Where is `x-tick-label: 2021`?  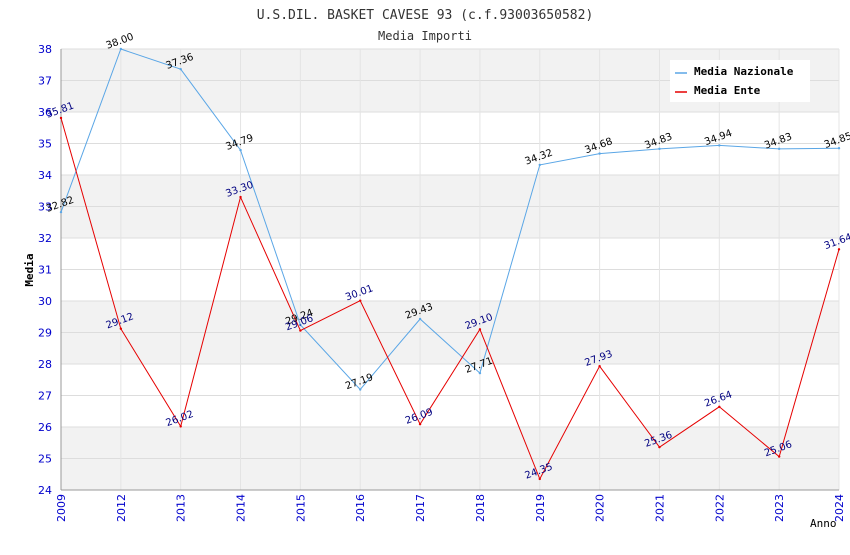
x-tick-label: 2021 is located at coordinates (659, 508).